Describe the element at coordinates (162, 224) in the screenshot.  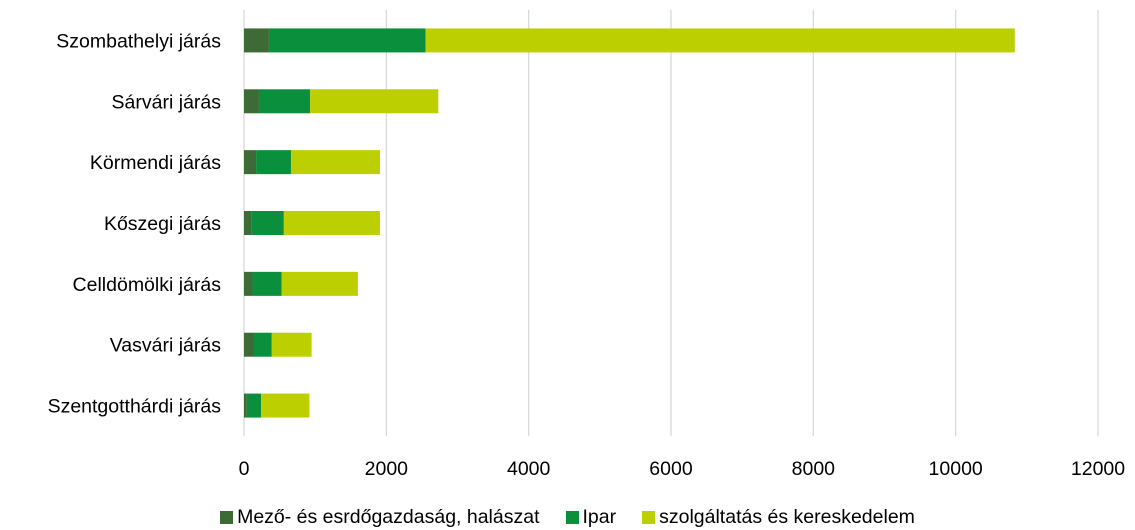
I see `category-label: Kőszegi járás` at that location.